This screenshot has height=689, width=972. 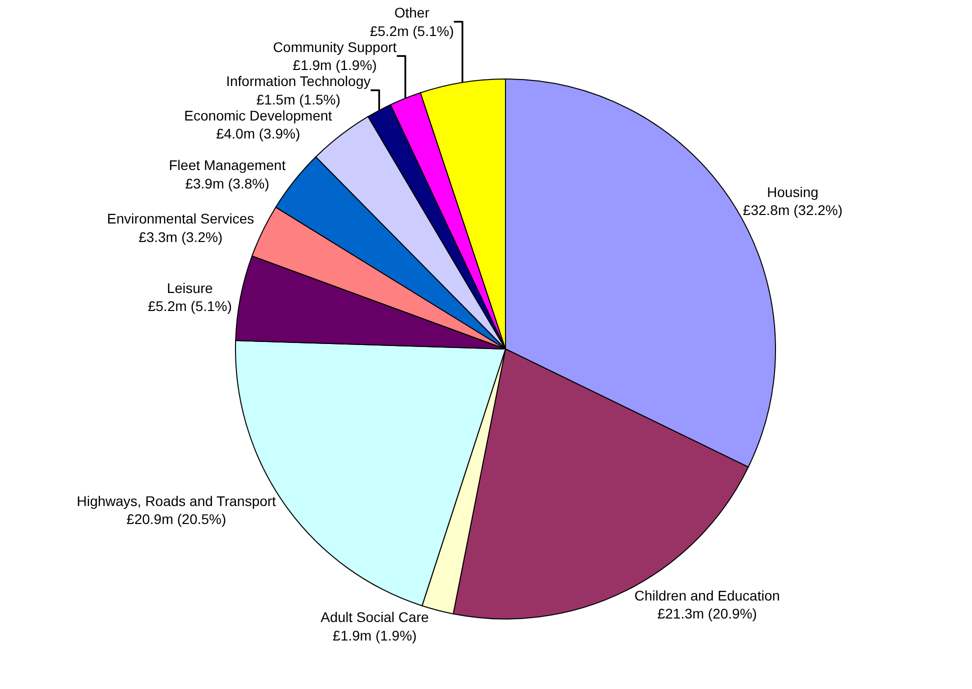 I want to click on slice-label: Housing, so click(x=792, y=192).